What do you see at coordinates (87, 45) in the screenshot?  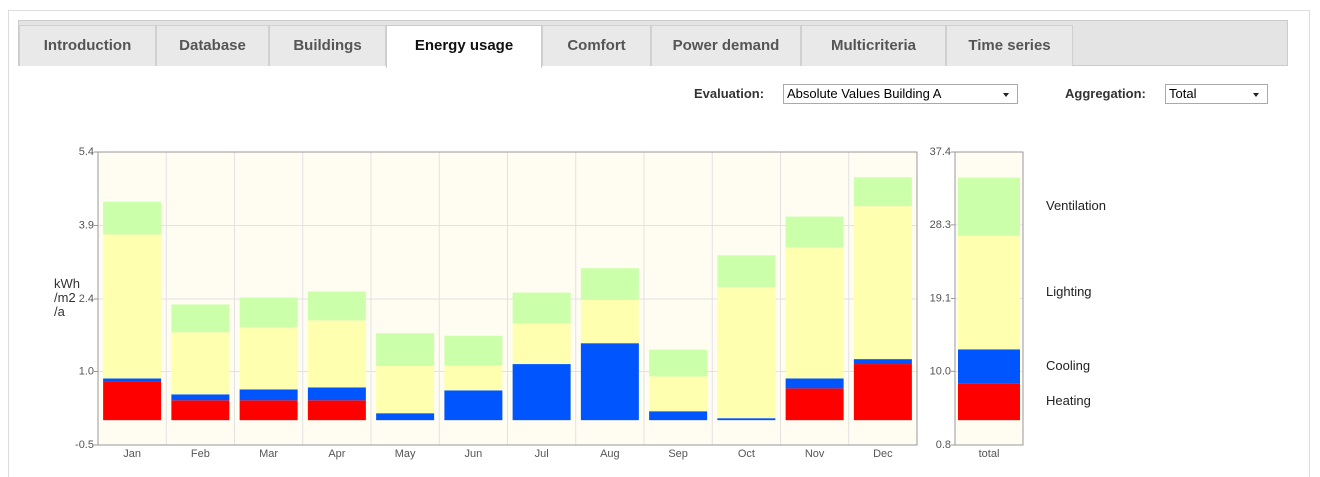 I see `tab: Introduction` at bounding box center [87, 45].